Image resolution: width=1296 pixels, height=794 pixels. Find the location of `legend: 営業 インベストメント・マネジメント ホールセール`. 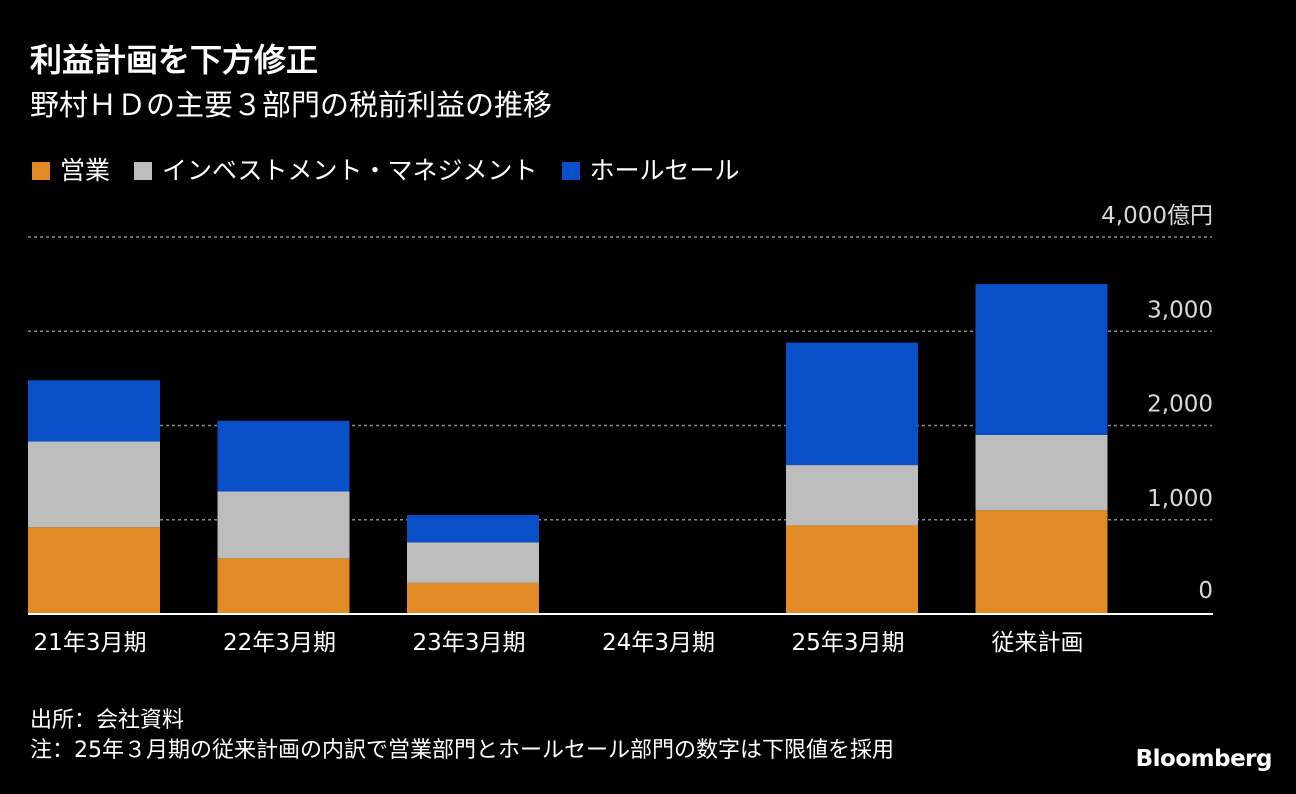

legend: 営業 インベストメント・マネジメント ホールセール is located at coordinates (398, 171).